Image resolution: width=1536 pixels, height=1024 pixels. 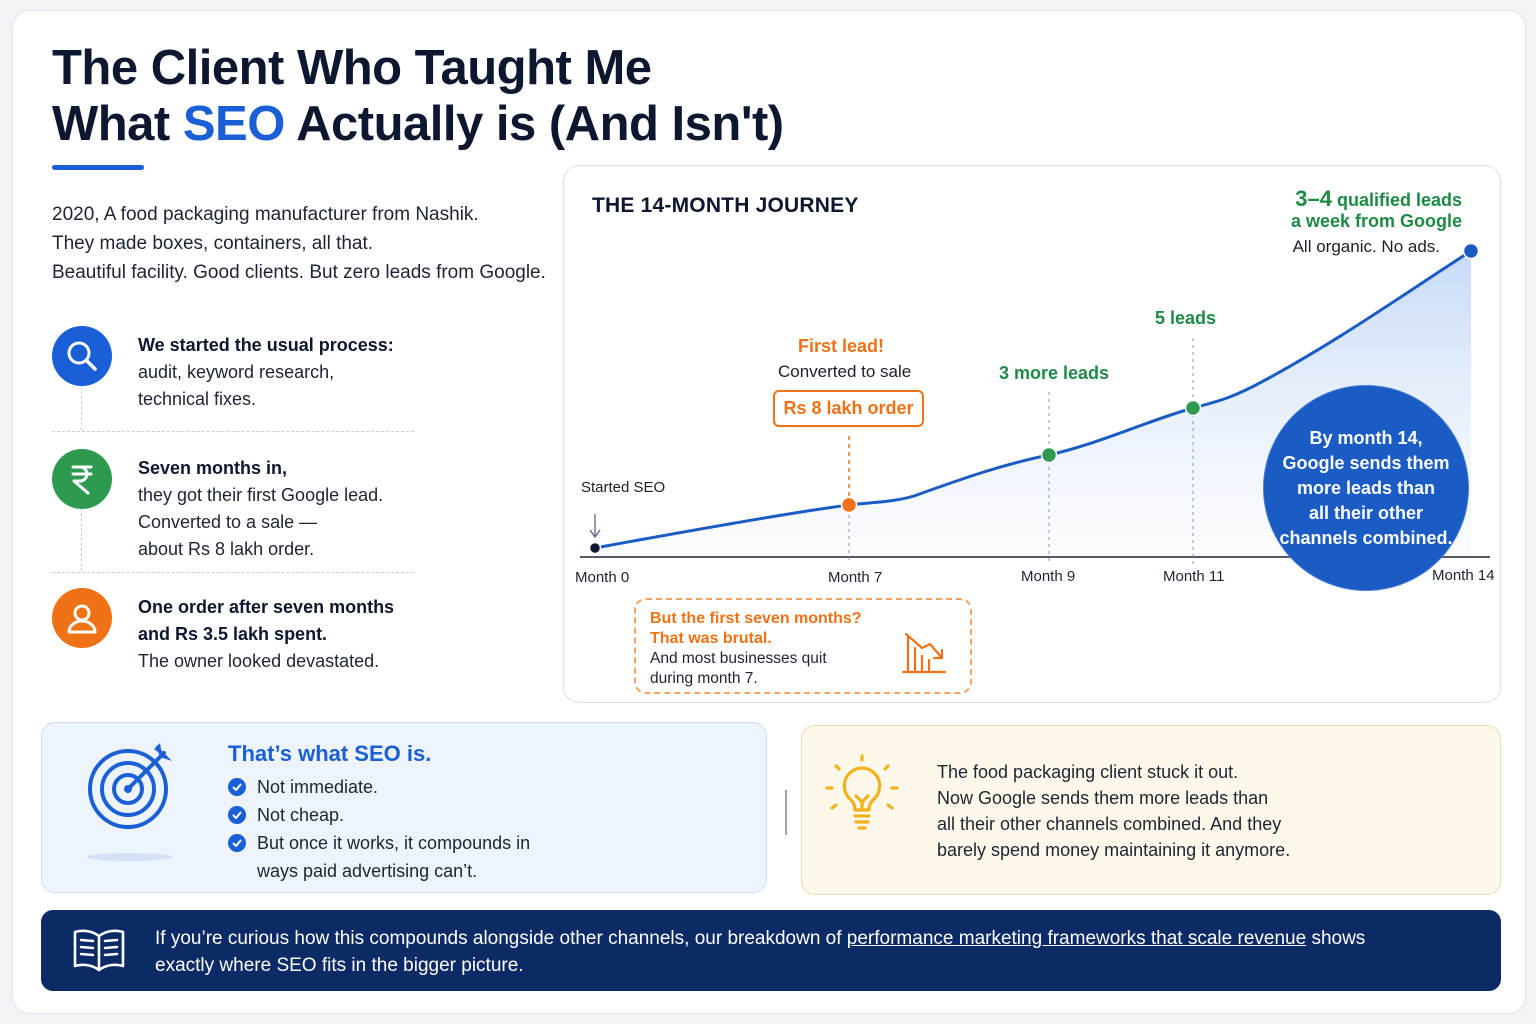 I want to click on step-body: The owner looked devastated., so click(x=259, y=661).